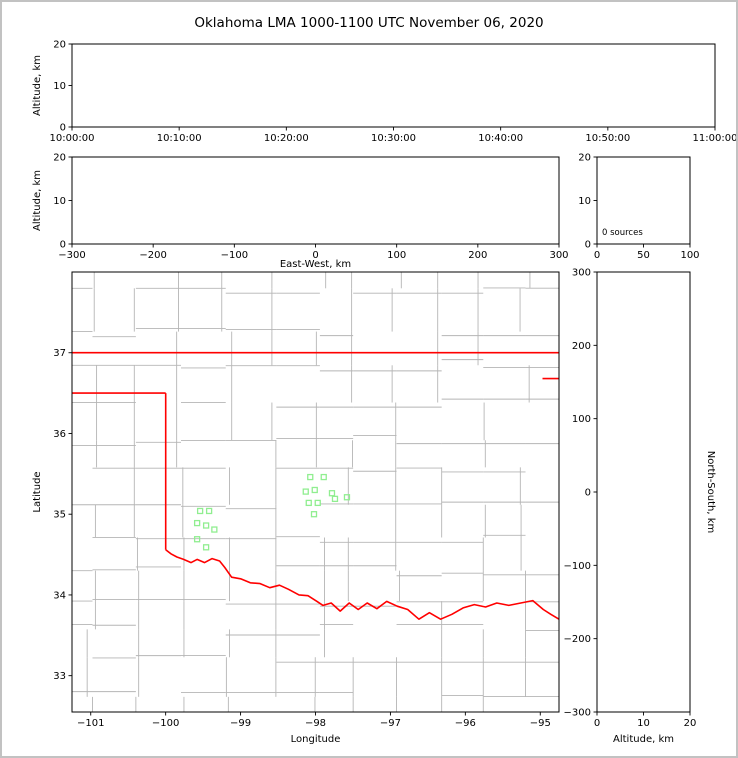 The image size is (738, 758). Describe the element at coordinates (577, 566) in the screenshot. I see `y-tick-label: −100` at that location.